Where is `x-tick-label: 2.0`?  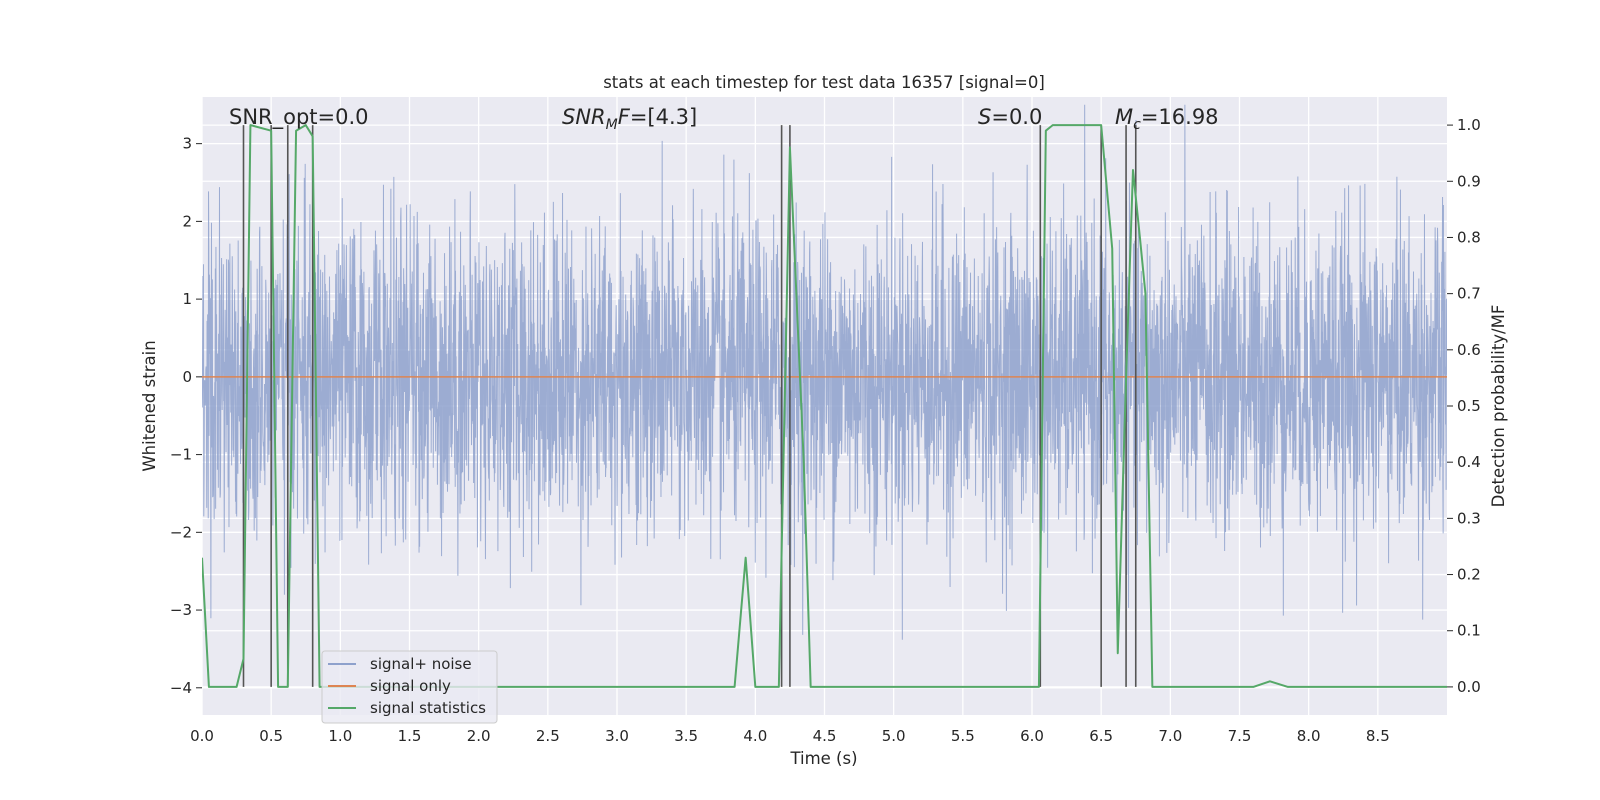 x-tick-label: 2.0 is located at coordinates (479, 736).